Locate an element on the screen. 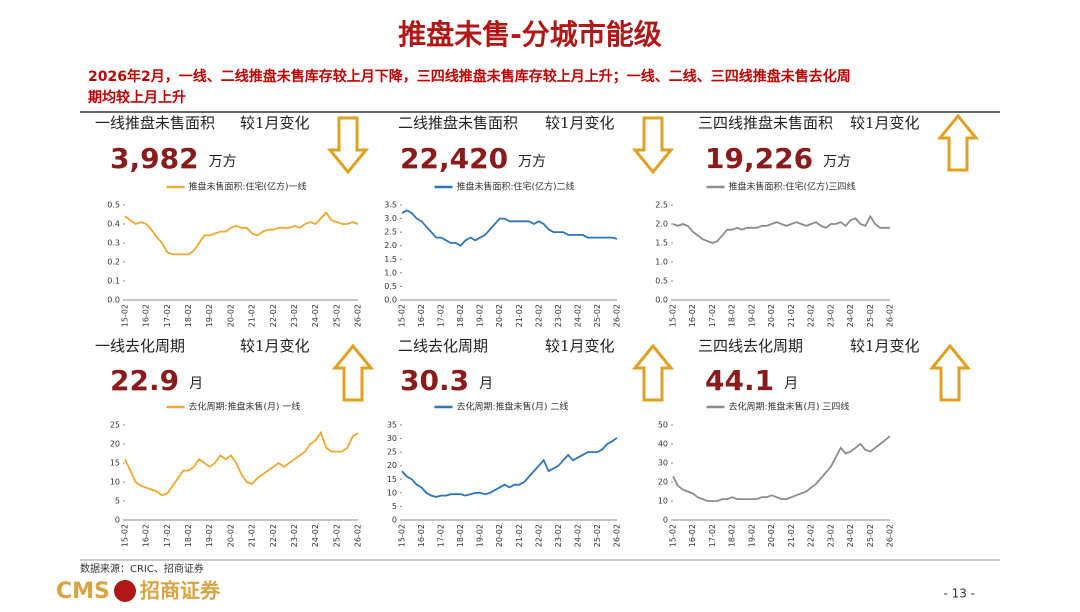 The image size is (1080, 612). panel-value: 3,982 is located at coordinates (154, 158).